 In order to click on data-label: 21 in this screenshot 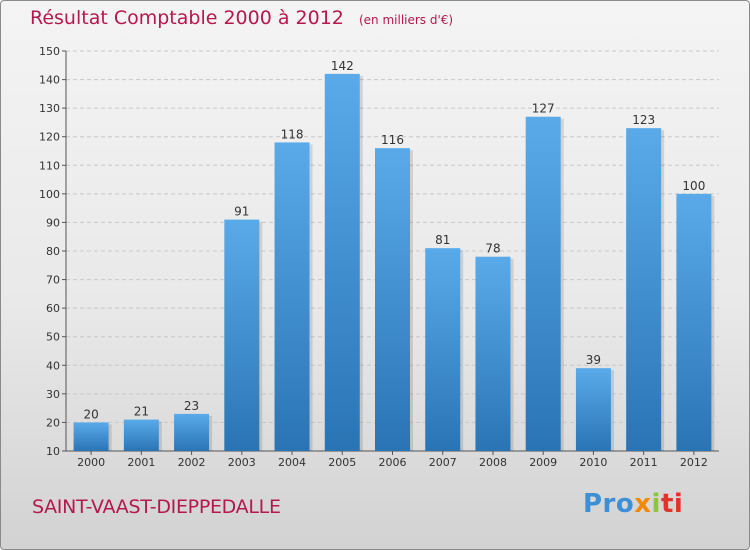, I will do `click(141, 412)`.